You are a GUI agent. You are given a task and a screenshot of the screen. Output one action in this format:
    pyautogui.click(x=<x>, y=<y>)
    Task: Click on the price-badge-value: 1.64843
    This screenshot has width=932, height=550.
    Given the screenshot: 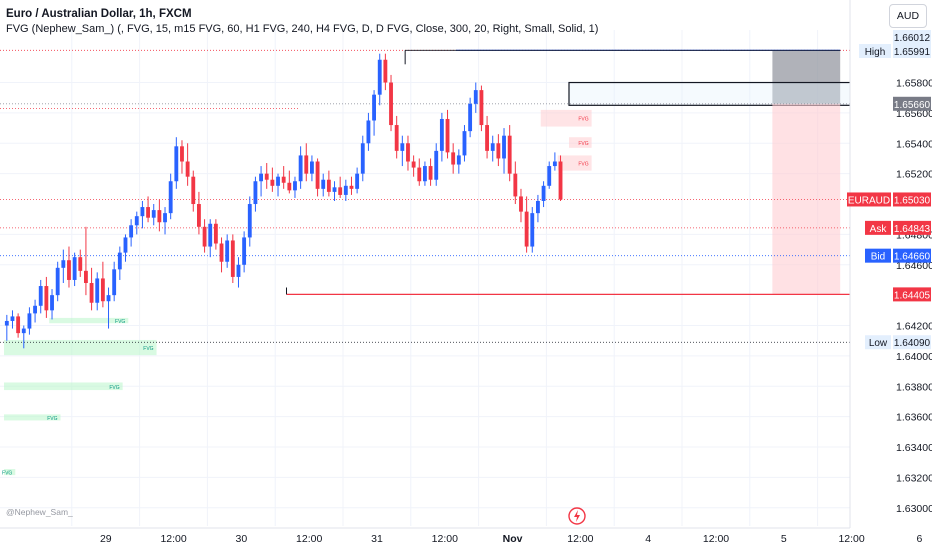 What is the action you would take?
    pyautogui.click(x=912, y=229)
    